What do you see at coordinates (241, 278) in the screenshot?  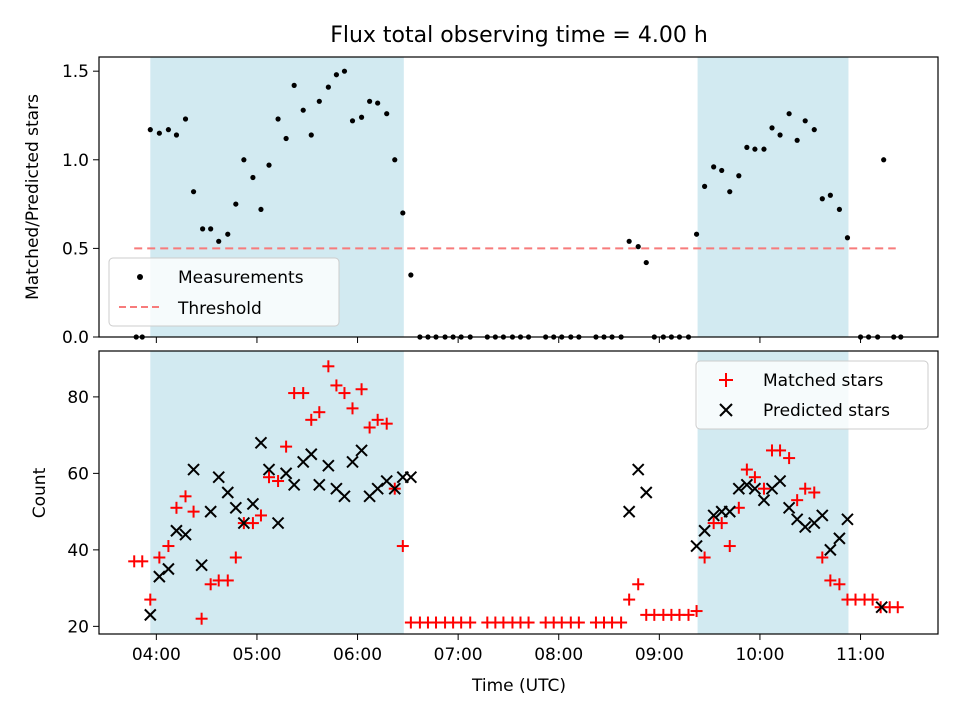 I see `measurements-legend-label: Measurements` at bounding box center [241, 278].